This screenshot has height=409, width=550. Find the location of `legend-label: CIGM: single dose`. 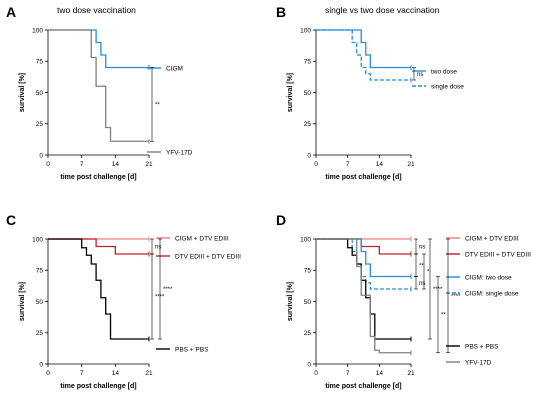

legend-label: CIGM: single dose is located at coordinates (492, 294).